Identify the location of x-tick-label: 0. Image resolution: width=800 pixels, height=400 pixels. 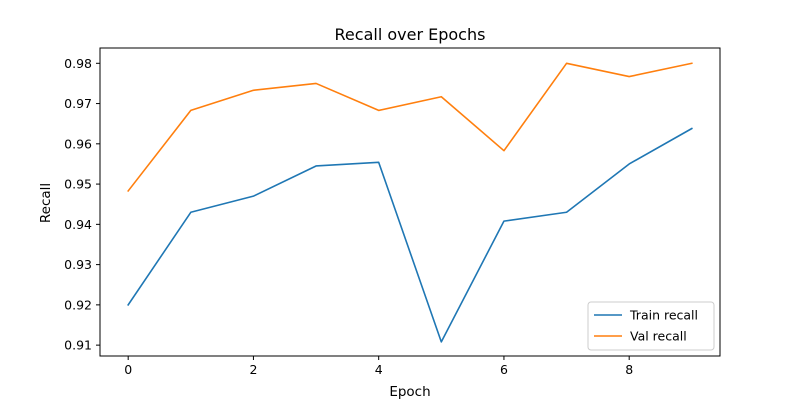
(128, 369).